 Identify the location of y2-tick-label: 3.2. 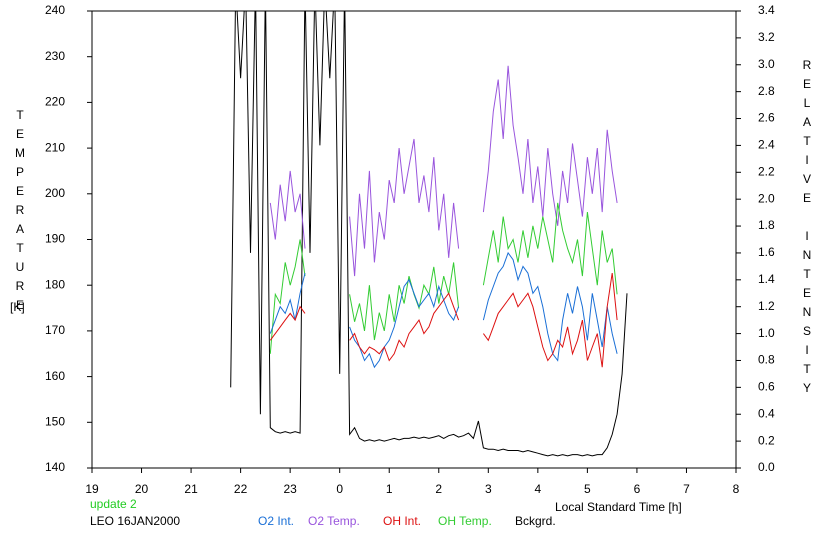
(766, 37).